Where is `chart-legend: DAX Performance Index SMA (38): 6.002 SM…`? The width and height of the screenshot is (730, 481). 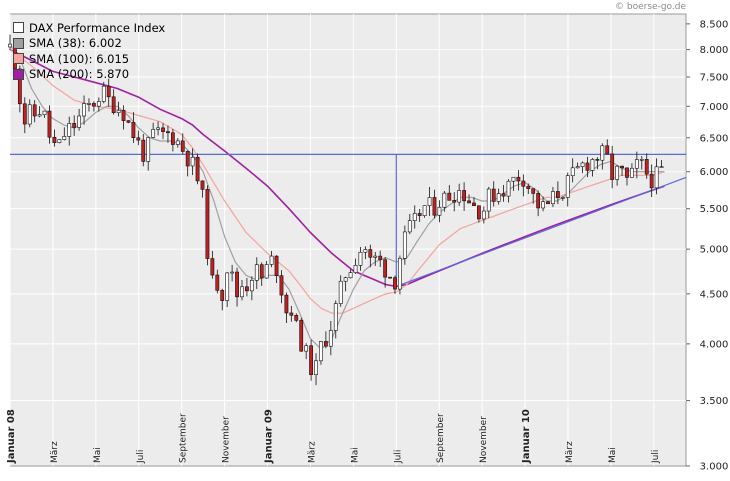 chart-legend: DAX Performance Index SMA (38): 6.002 SM… is located at coordinates (89, 51).